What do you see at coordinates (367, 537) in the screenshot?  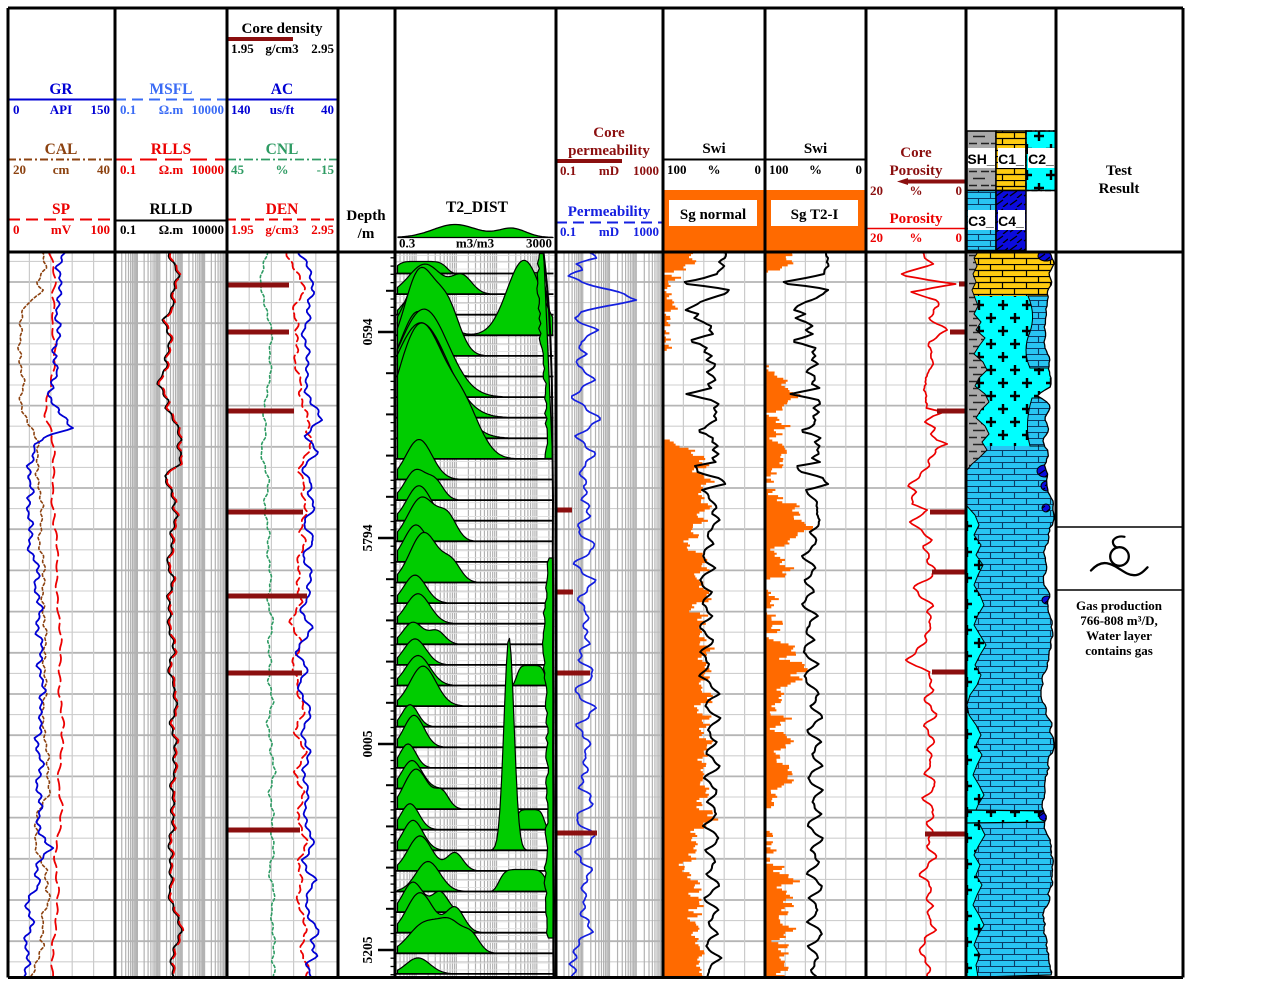 I see `svg-text: 5794` at bounding box center [367, 537].